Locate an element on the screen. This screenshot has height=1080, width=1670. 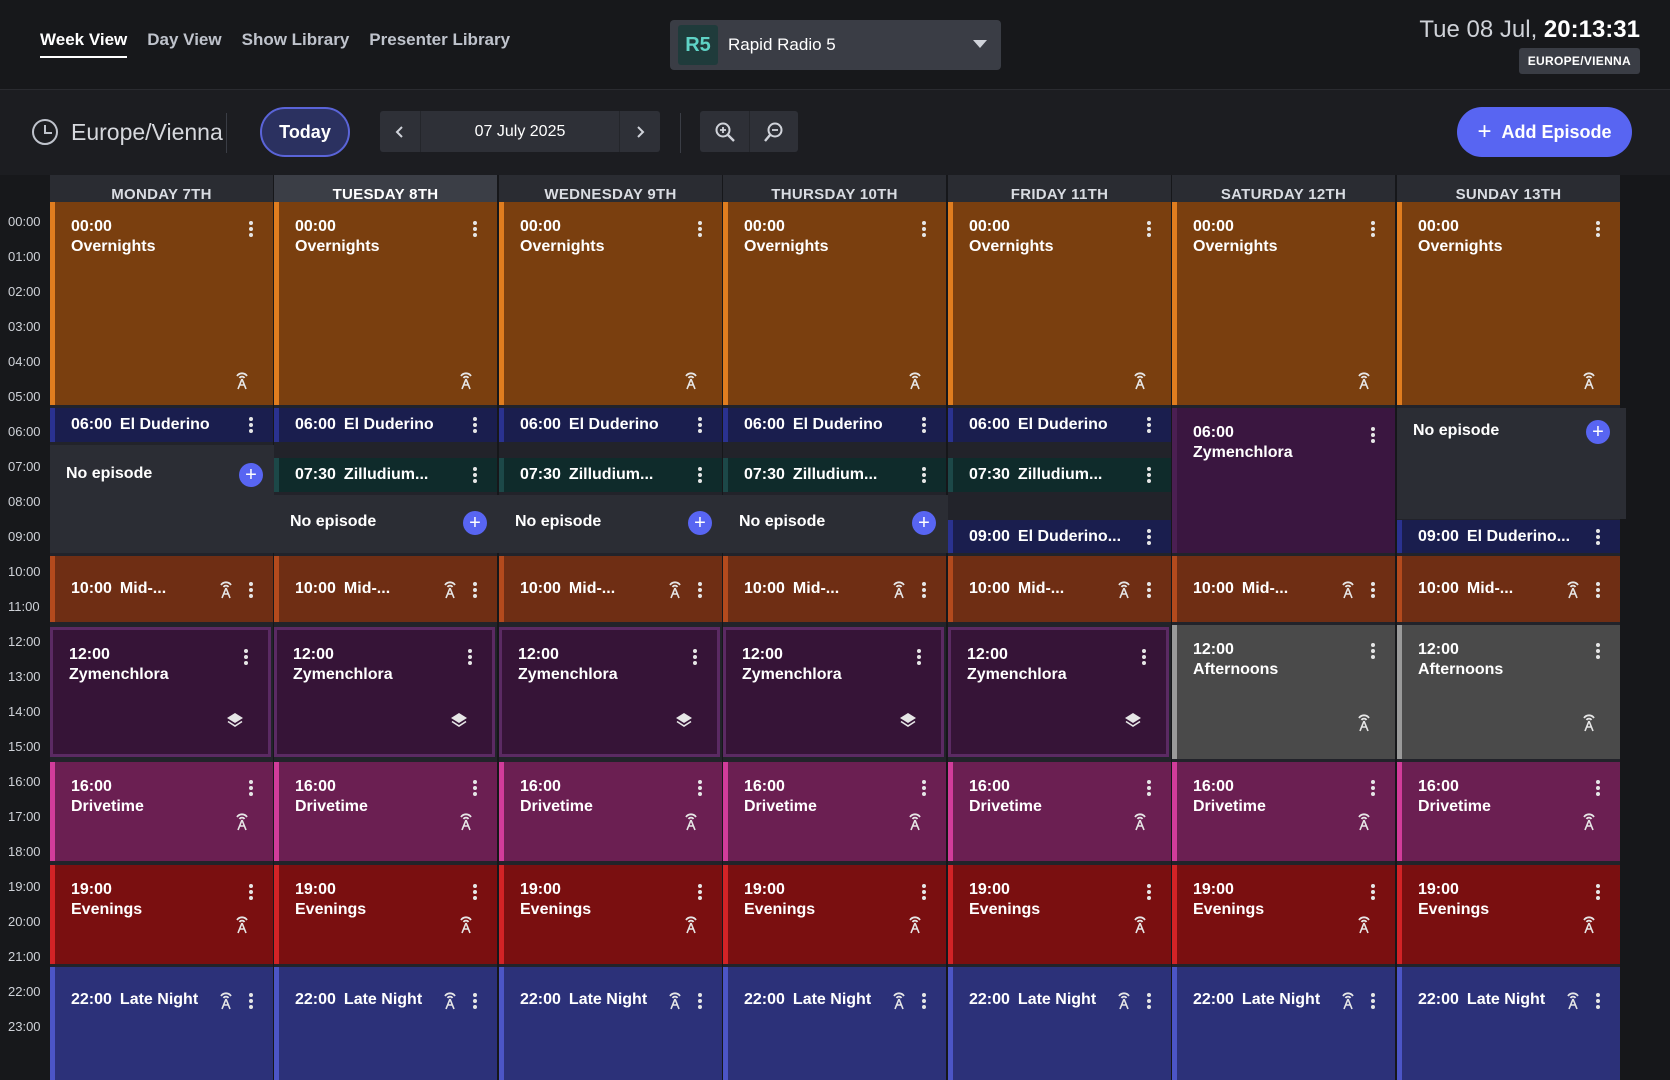
tab-day-view: Day View is located at coordinates (184, 39).